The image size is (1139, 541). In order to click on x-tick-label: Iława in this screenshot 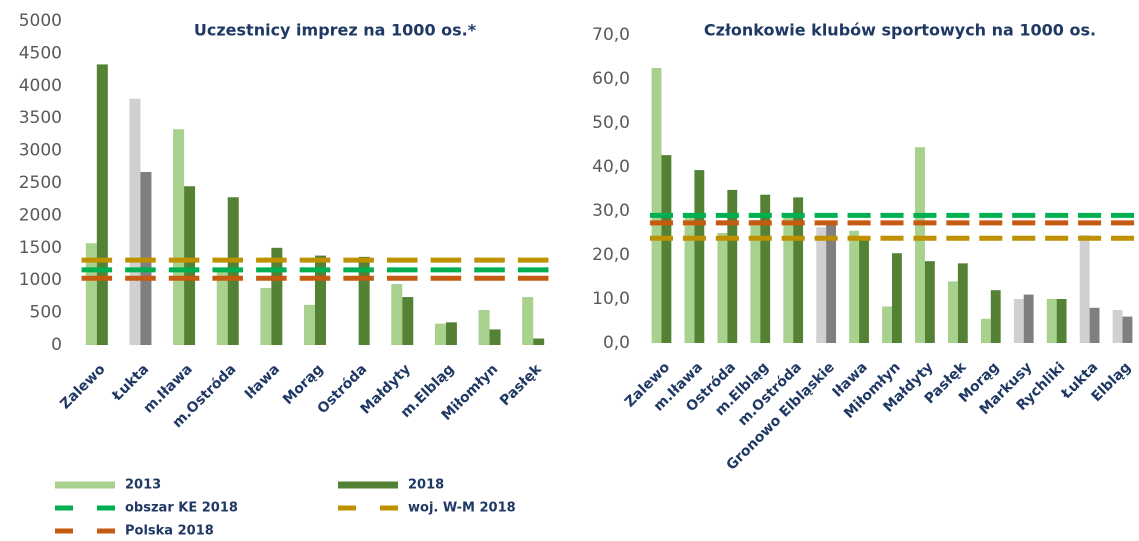, I will do `click(262, 381)`.